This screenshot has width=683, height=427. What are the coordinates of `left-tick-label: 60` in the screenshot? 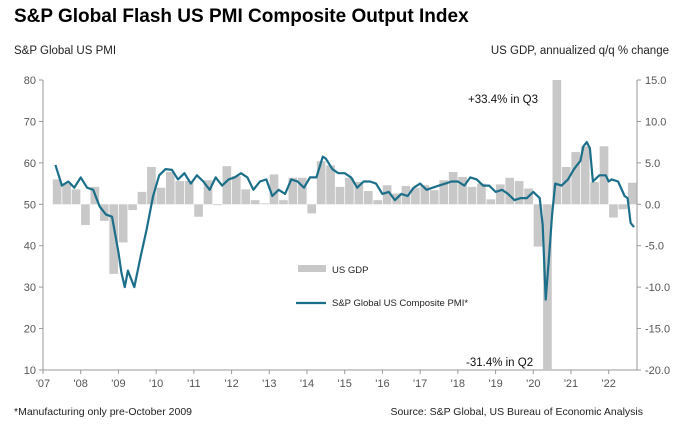 It's located at (30, 164).